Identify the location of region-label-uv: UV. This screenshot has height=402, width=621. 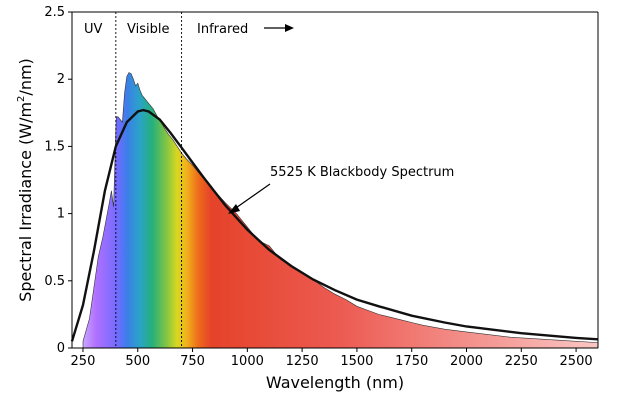
(93, 29).